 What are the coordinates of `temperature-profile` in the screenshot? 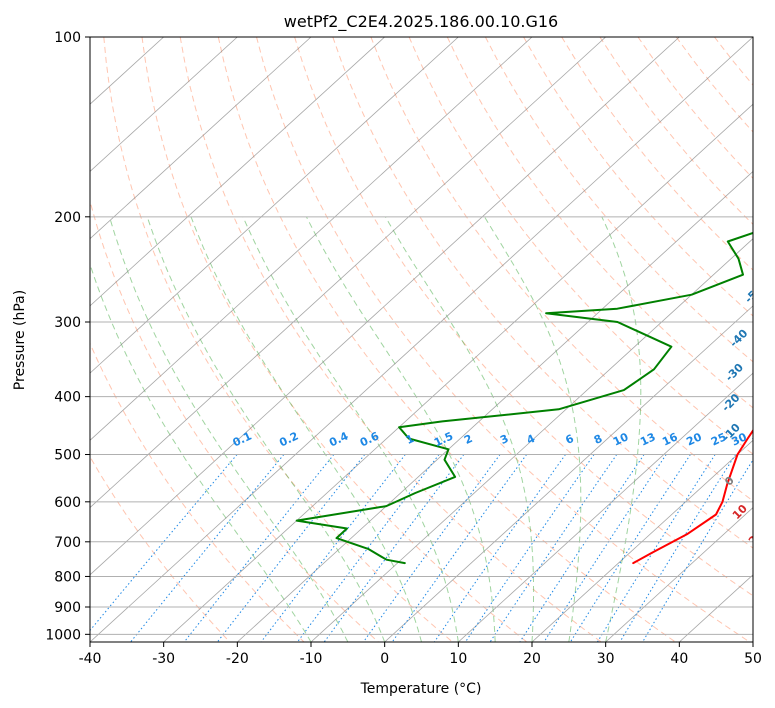 It's located at (692, 496).